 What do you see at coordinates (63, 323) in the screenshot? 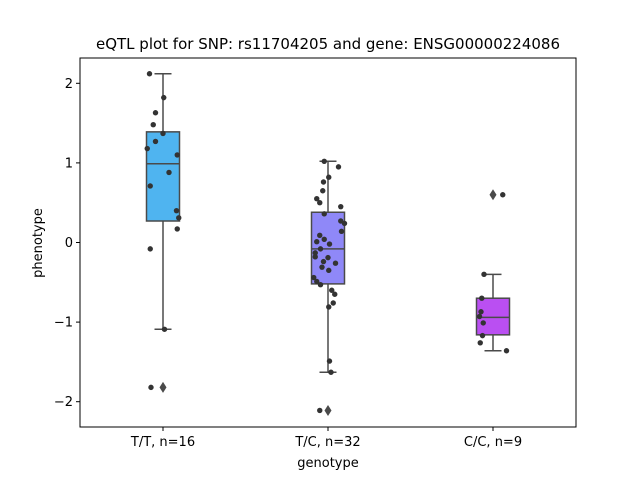
I see `y-tick-label: −1` at bounding box center [63, 323].